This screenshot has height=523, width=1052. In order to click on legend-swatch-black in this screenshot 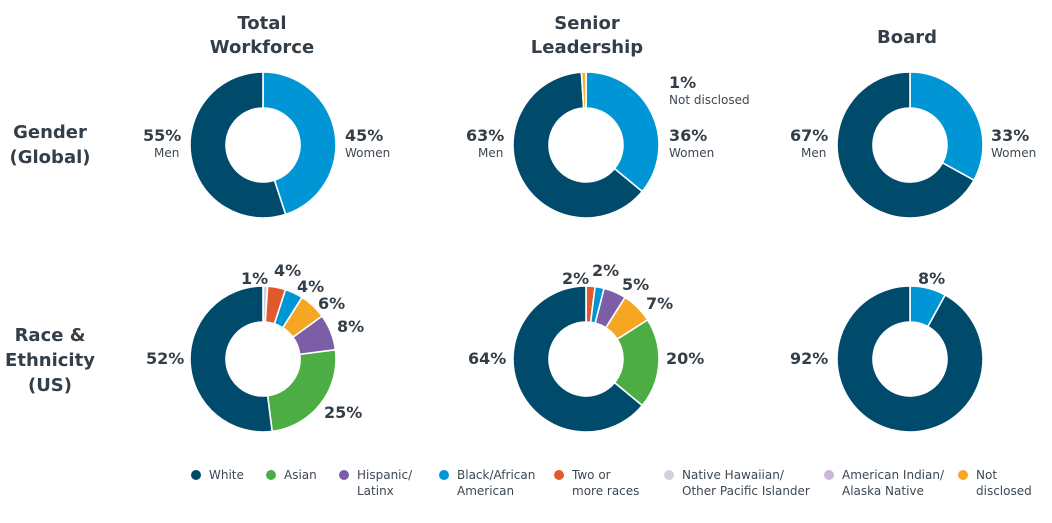, I will do `click(444, 475)`.